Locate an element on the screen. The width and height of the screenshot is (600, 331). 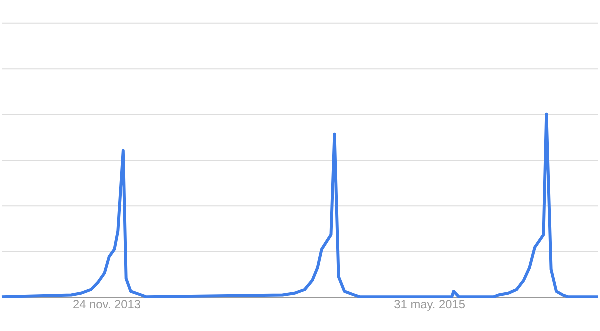
x-tick-label: 24 nov. 2013 is located at coordinates (107, 304).